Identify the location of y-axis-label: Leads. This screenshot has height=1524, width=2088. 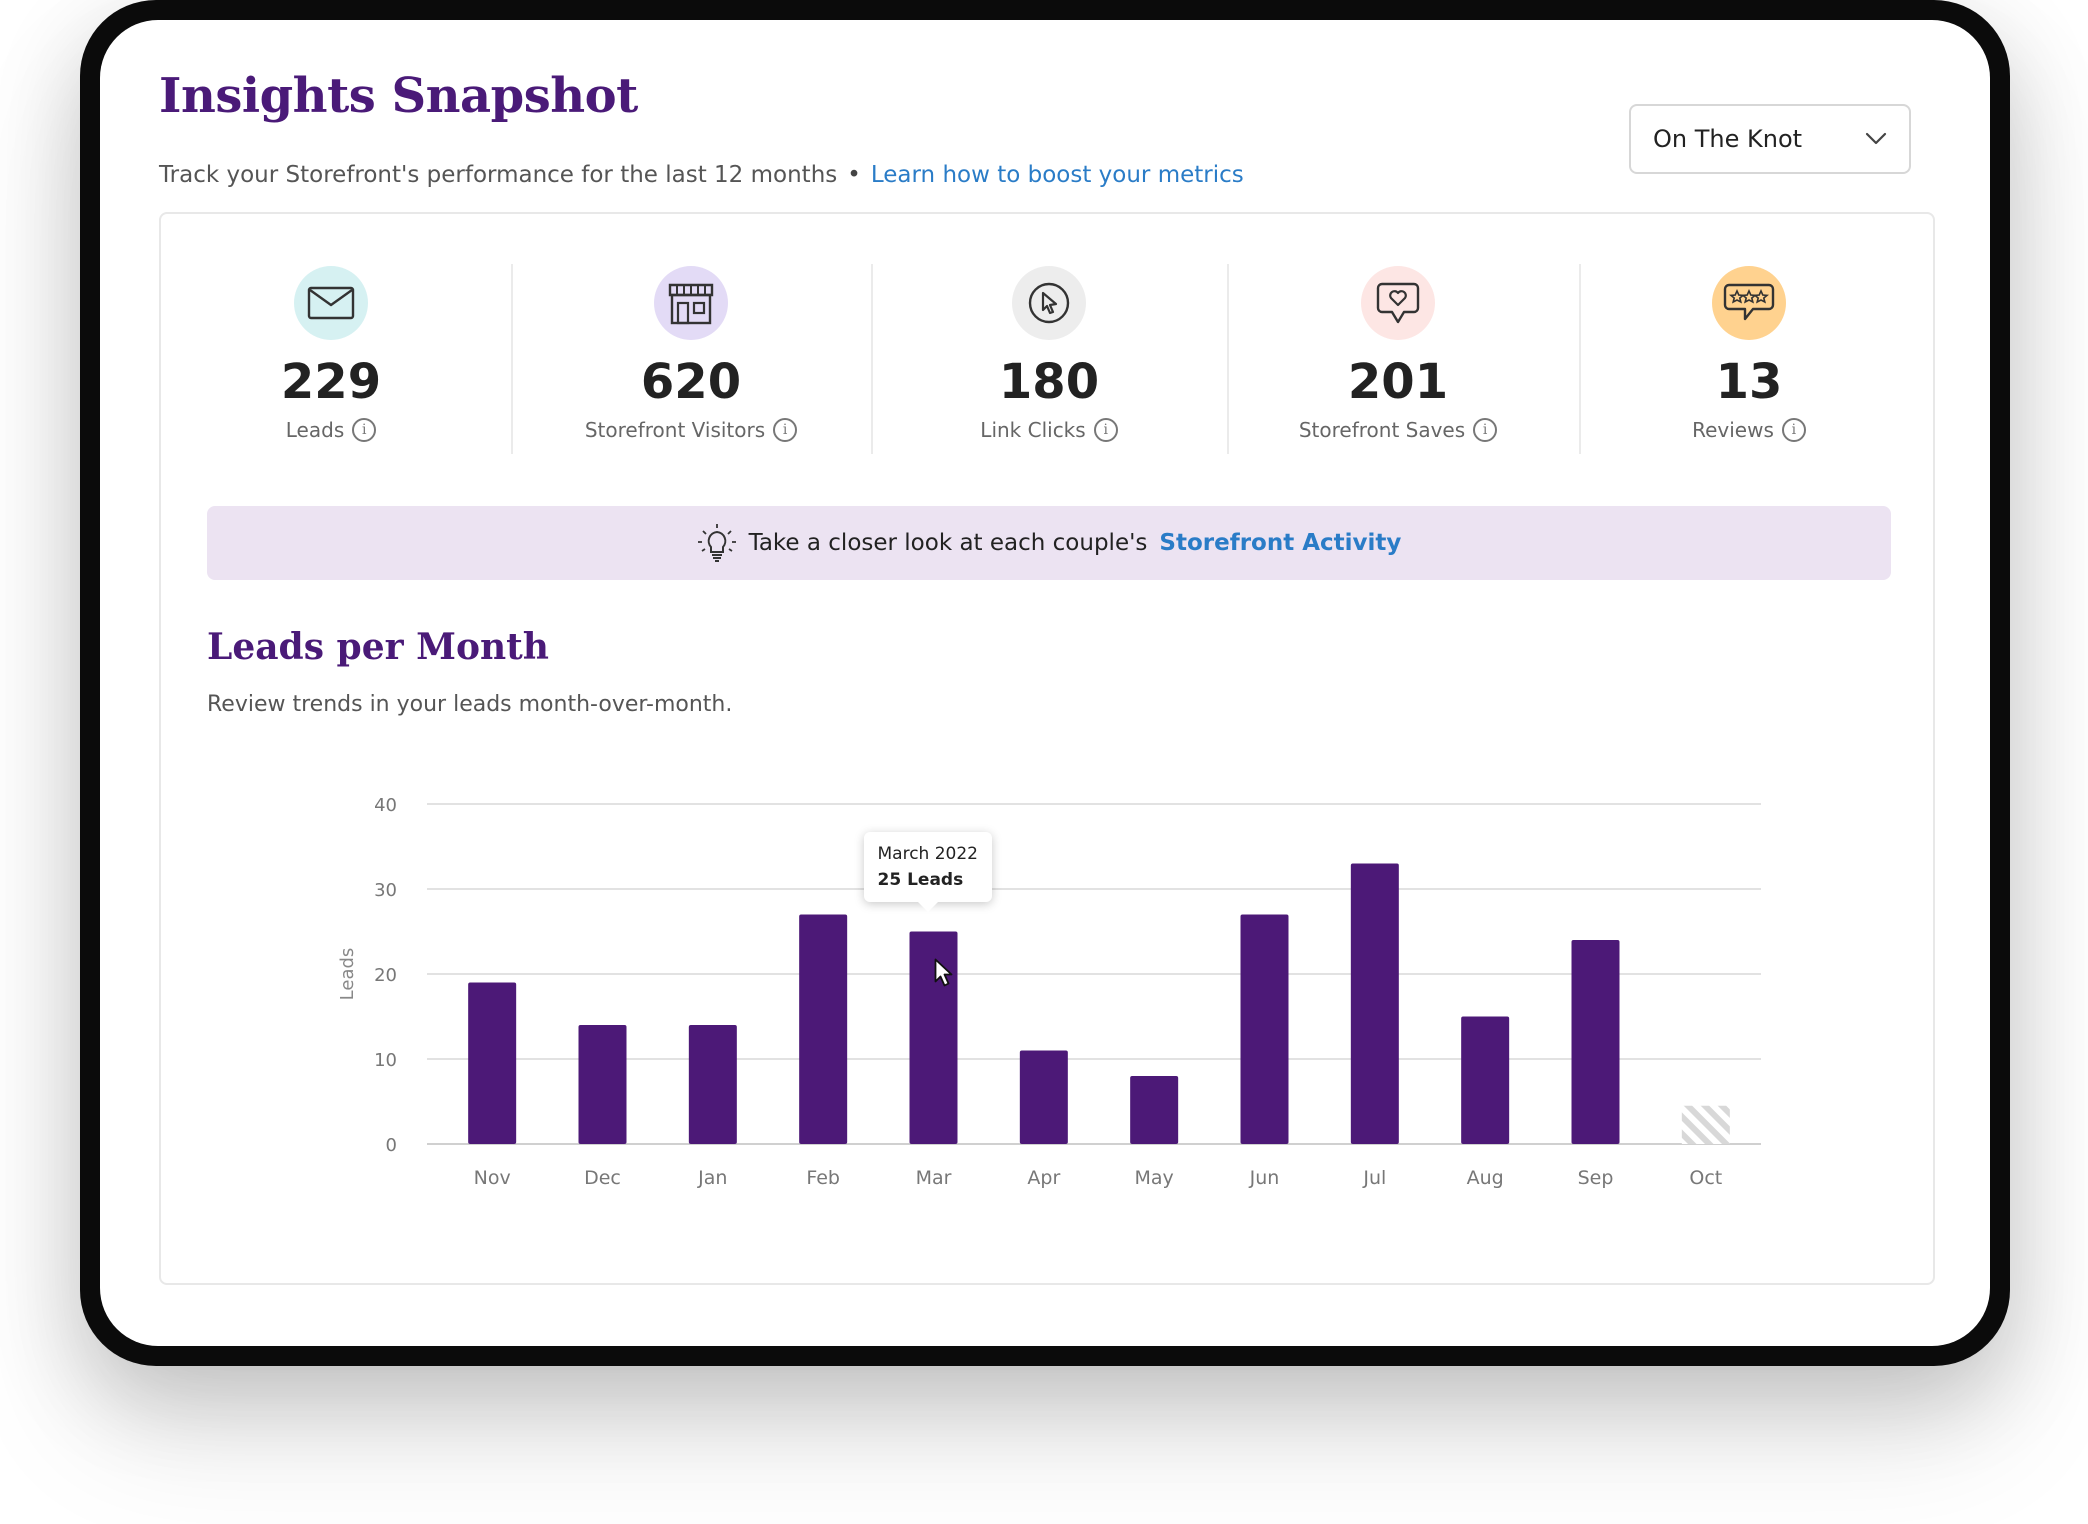
(347, 974).